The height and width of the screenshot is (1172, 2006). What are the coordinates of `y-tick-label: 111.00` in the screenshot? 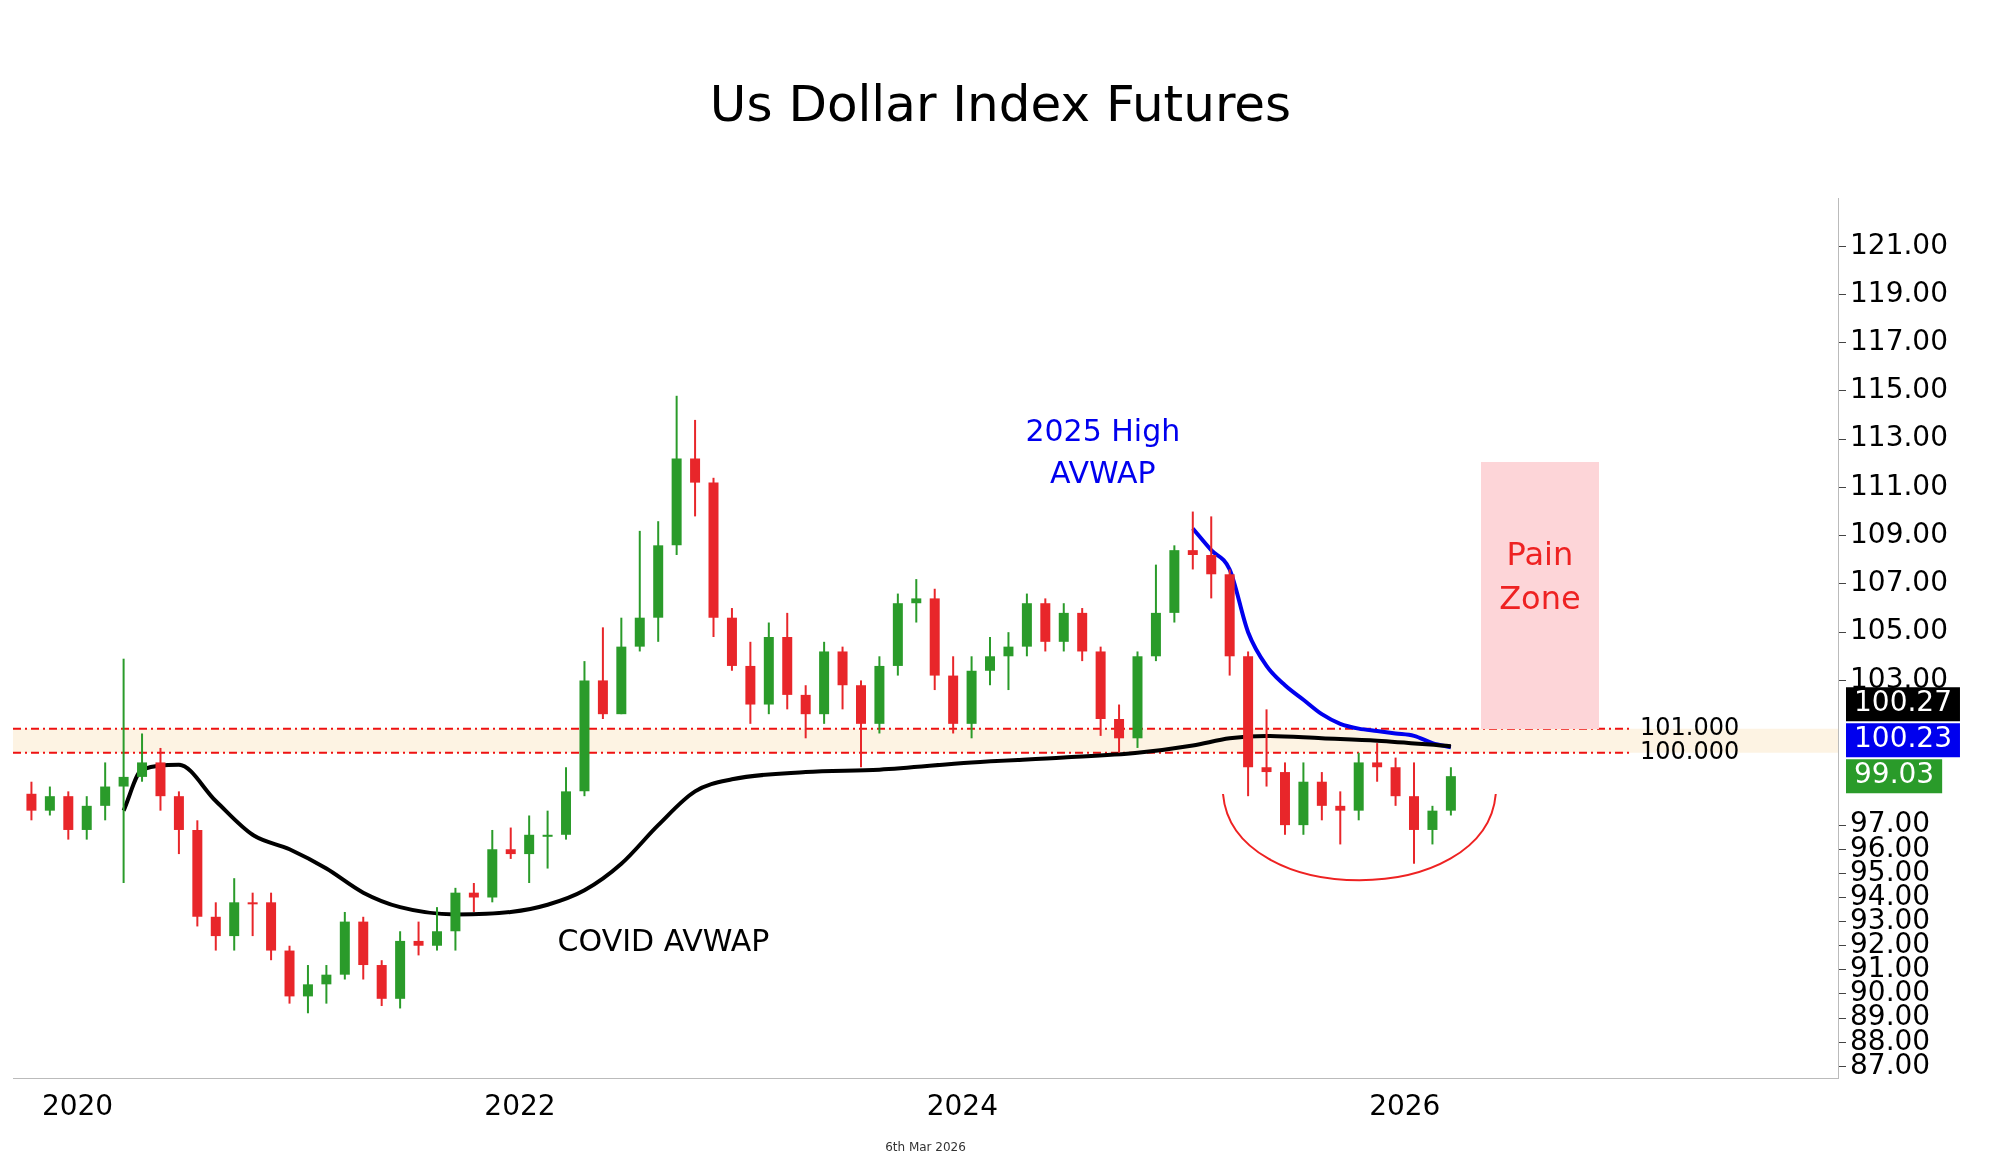 It's located at (1899, 485).